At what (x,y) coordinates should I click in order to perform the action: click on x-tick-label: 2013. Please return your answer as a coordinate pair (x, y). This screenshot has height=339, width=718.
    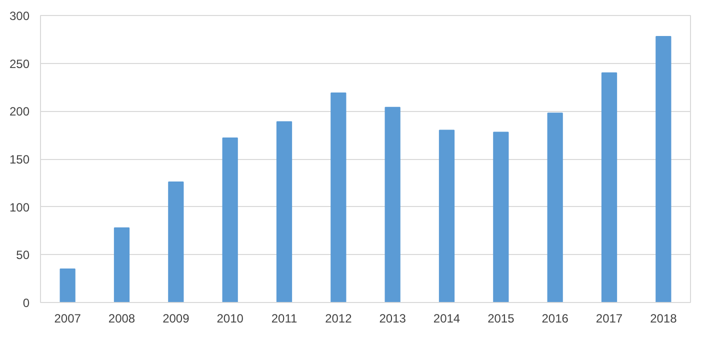
    Looking at the image, I should click on (392, 319).